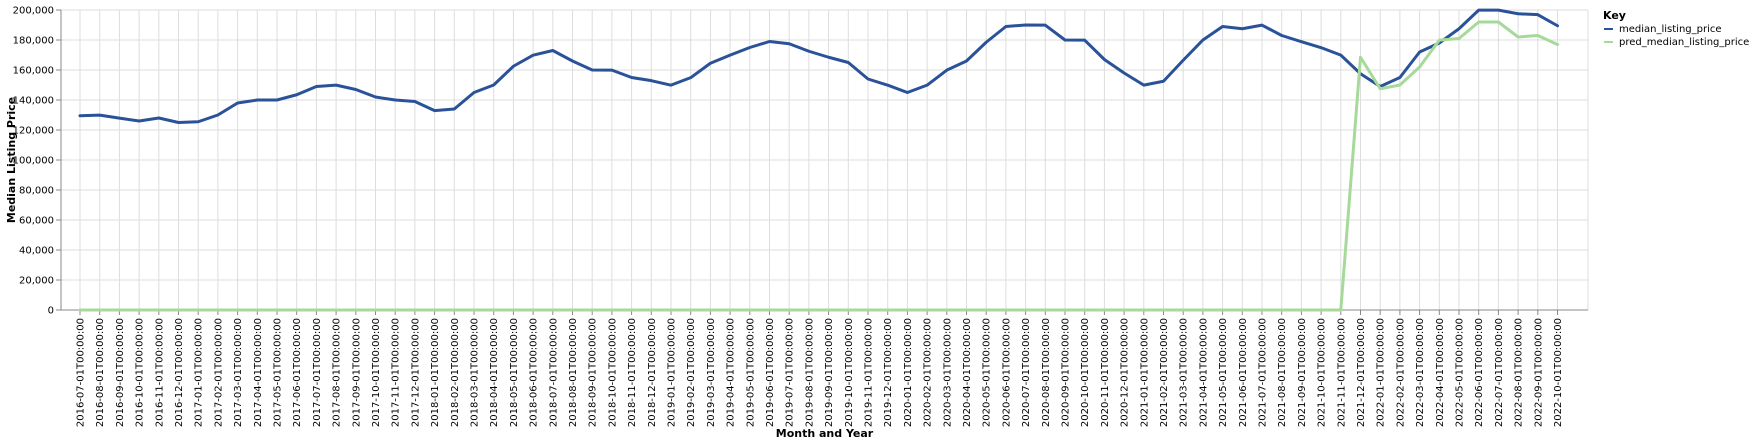  Describe the element at coordinates (376, 372) in the screenshot. I see `x-tick-label: 2017-10-01T00:00:00` at that location.